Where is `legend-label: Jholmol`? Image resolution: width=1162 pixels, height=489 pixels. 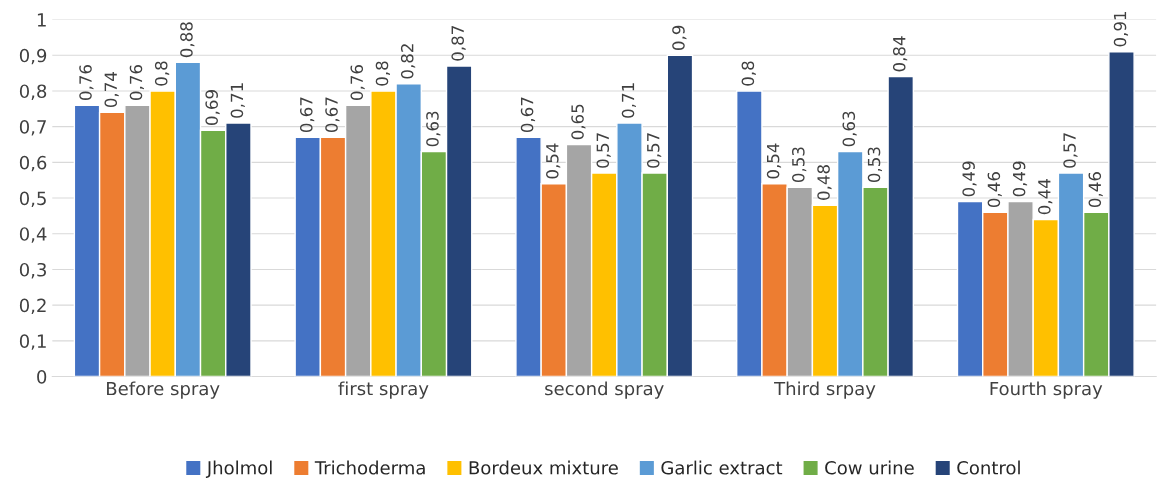
legend-label: Jholmol is located at coordinates (238, 469).